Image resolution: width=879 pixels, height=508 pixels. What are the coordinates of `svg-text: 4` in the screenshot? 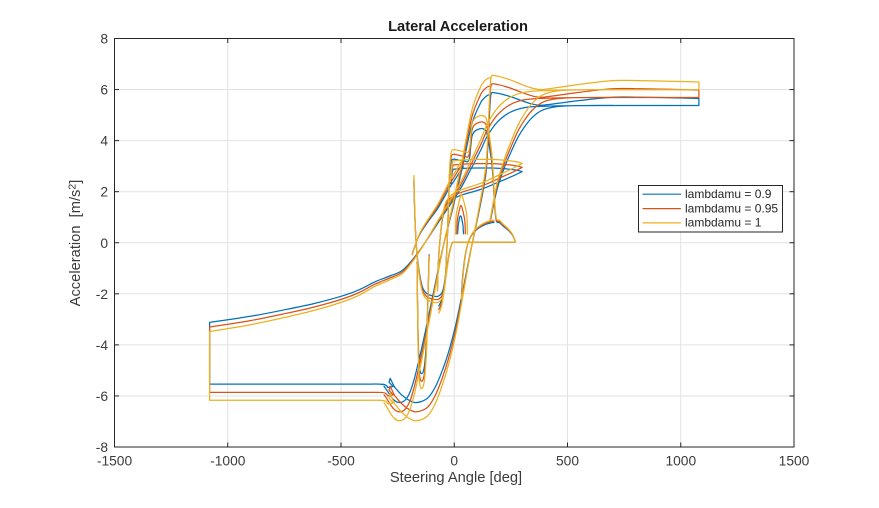 It's located at (104, 141).